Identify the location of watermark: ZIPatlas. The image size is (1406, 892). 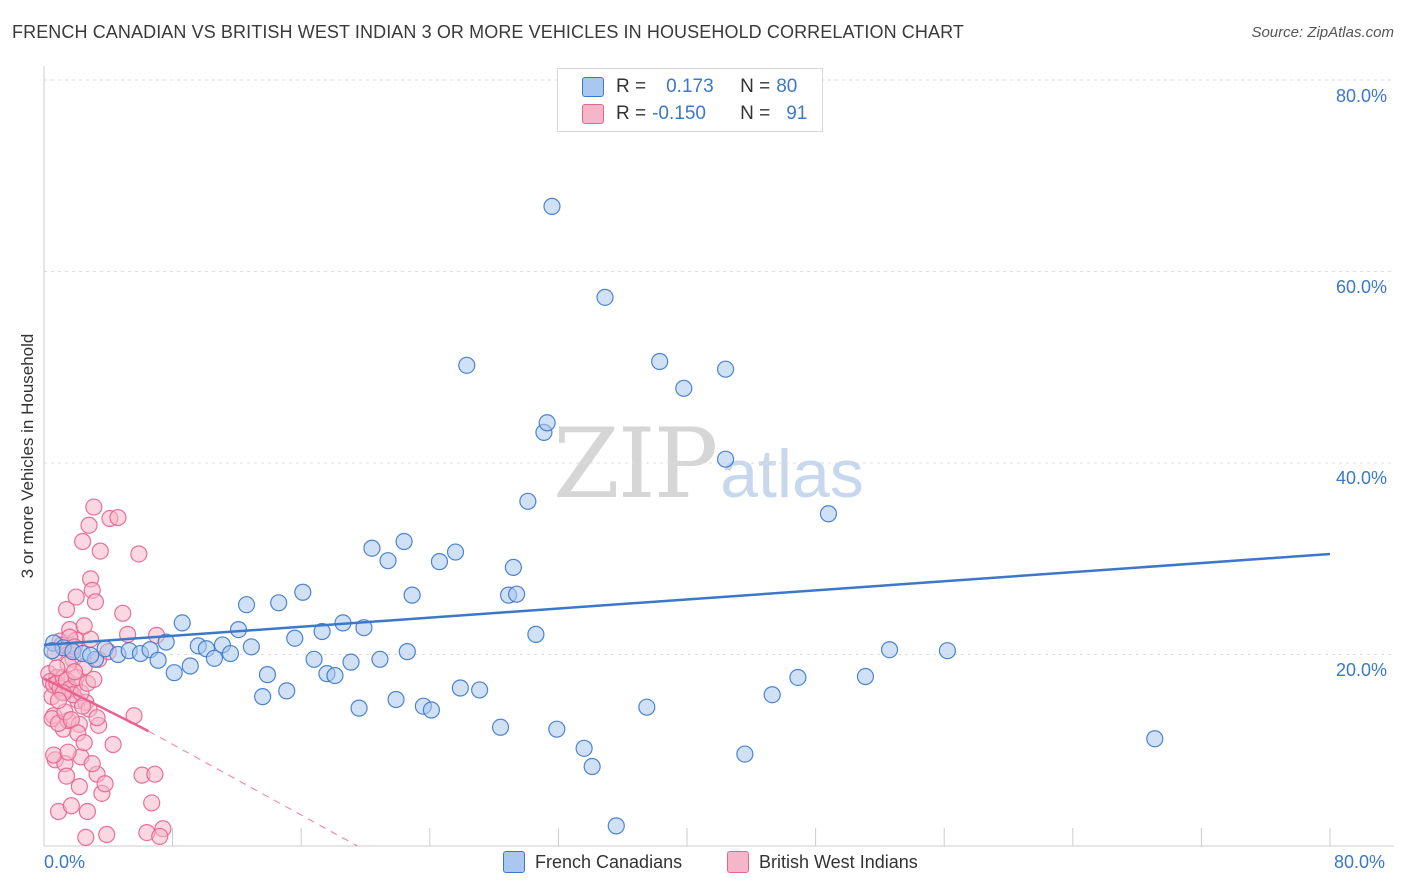
(708, 464).